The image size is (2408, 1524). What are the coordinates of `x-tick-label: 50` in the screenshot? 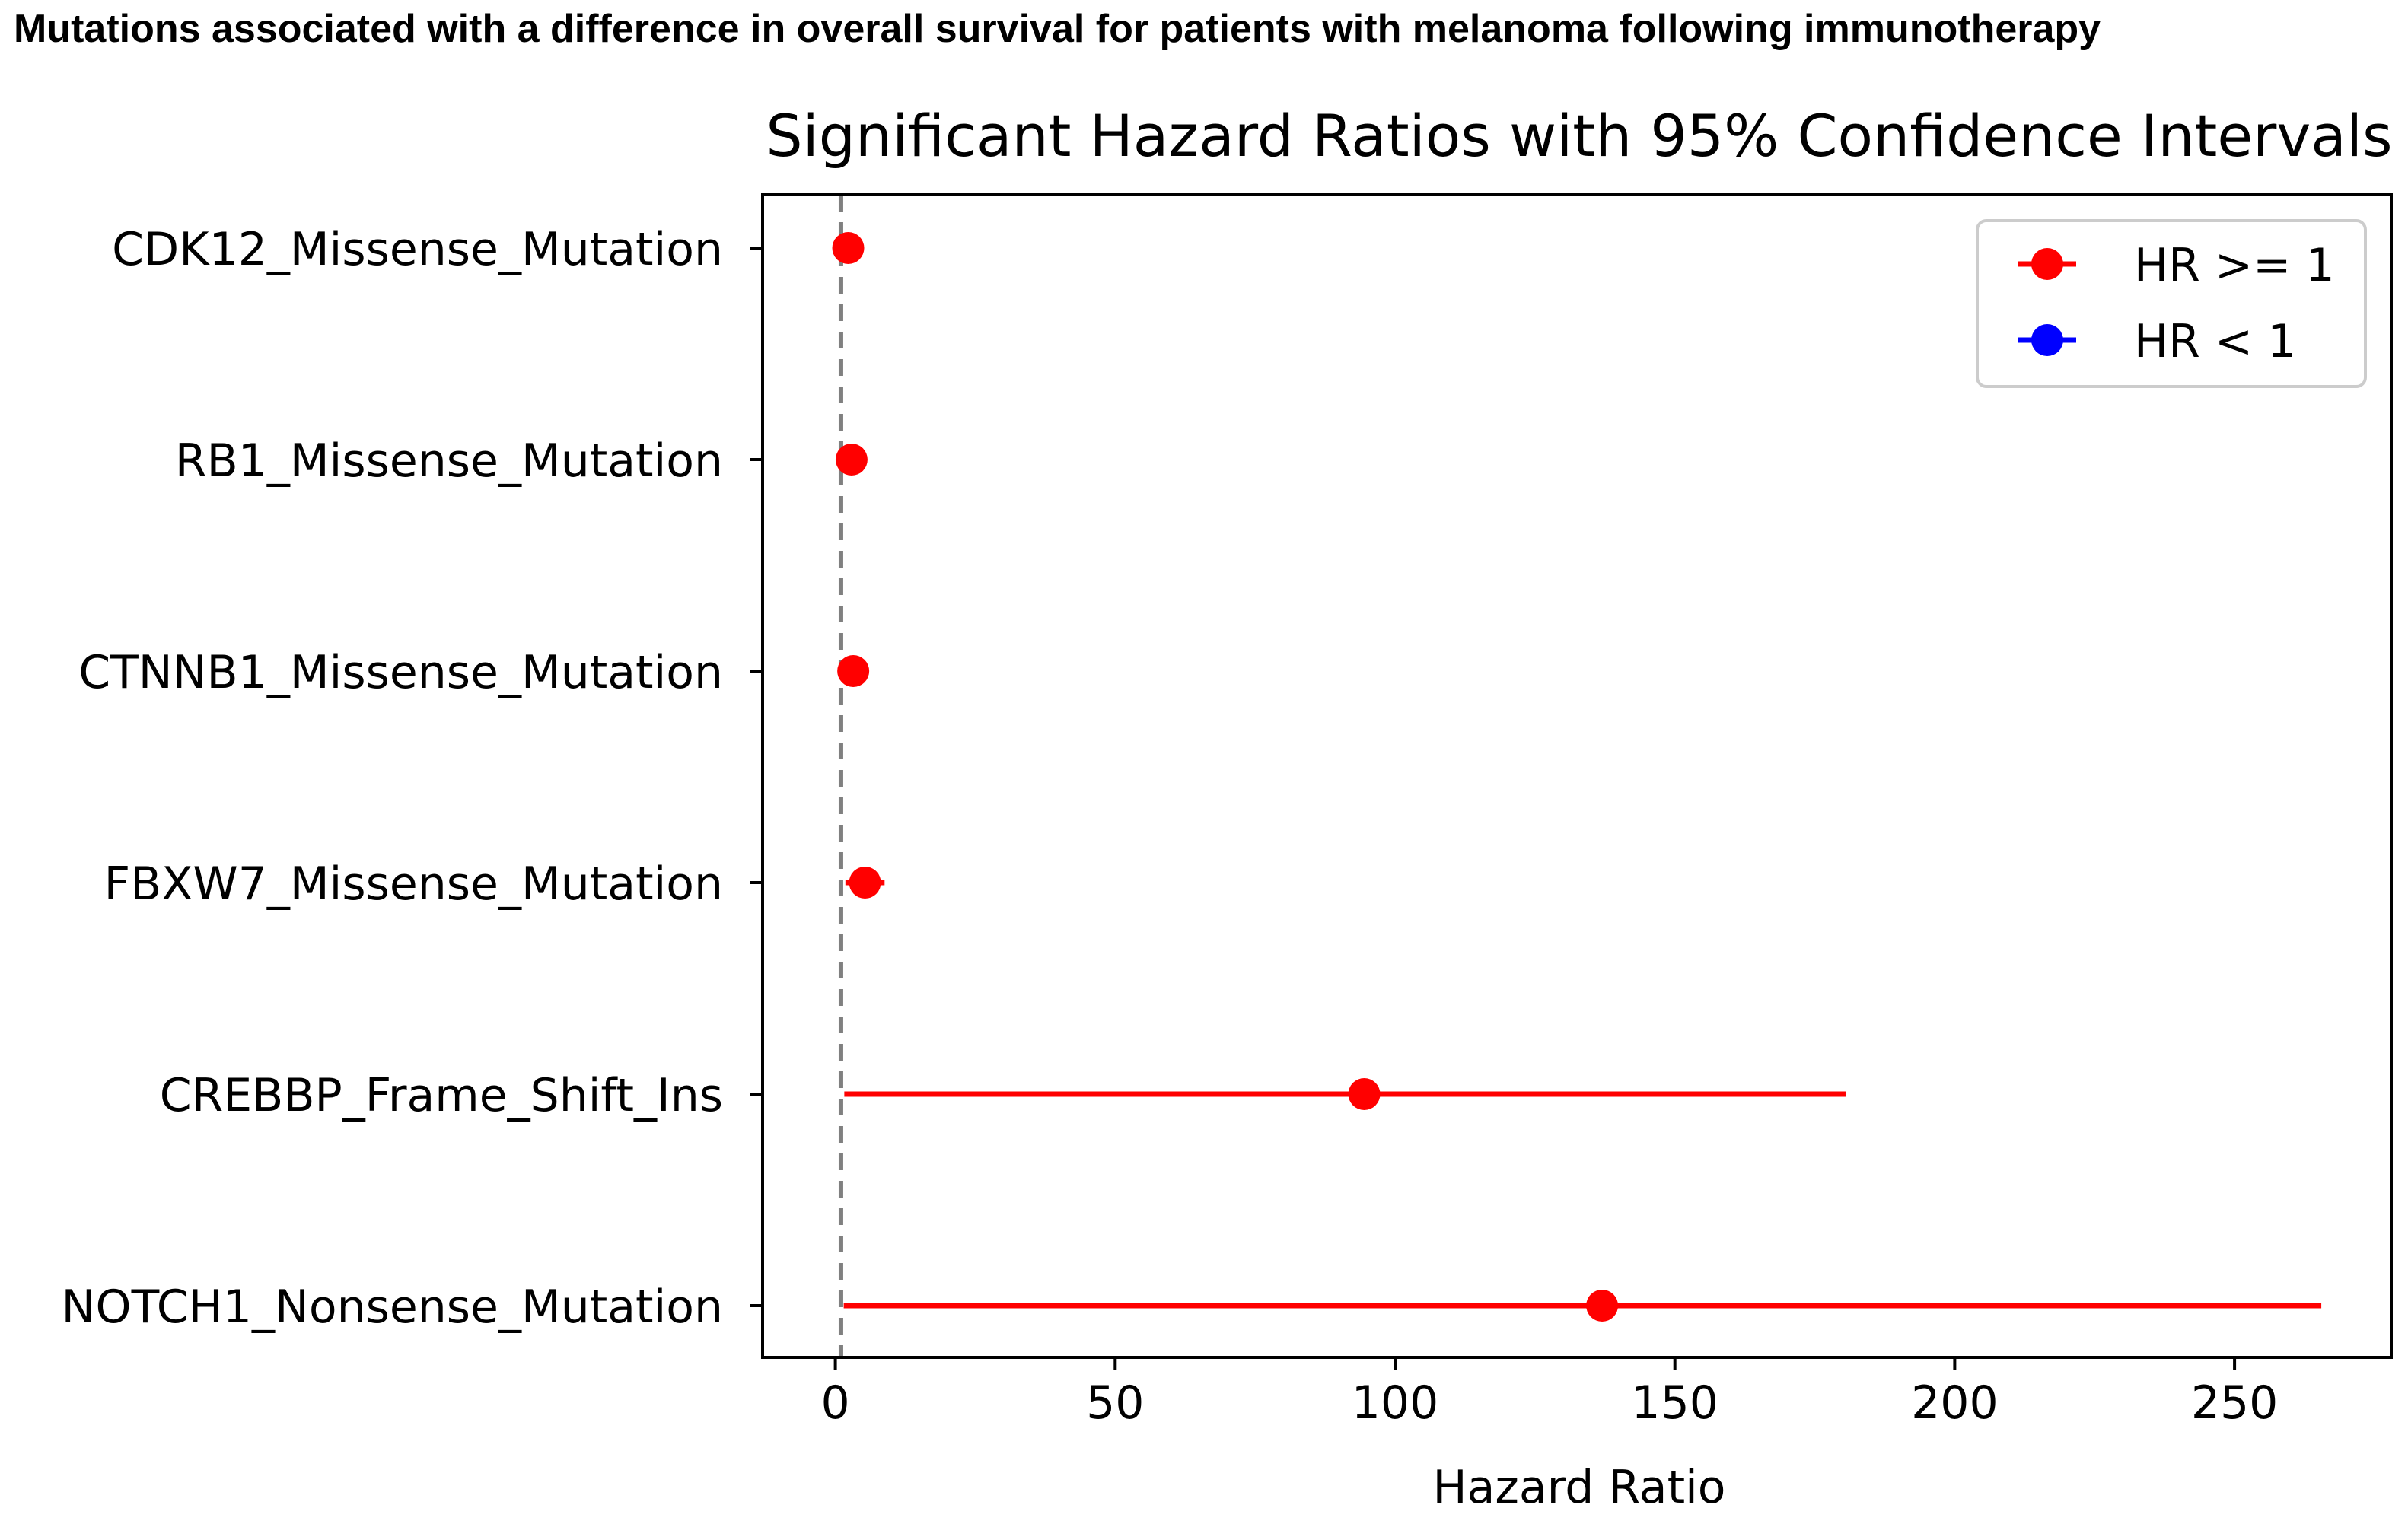 It's located at (1115, 1403).